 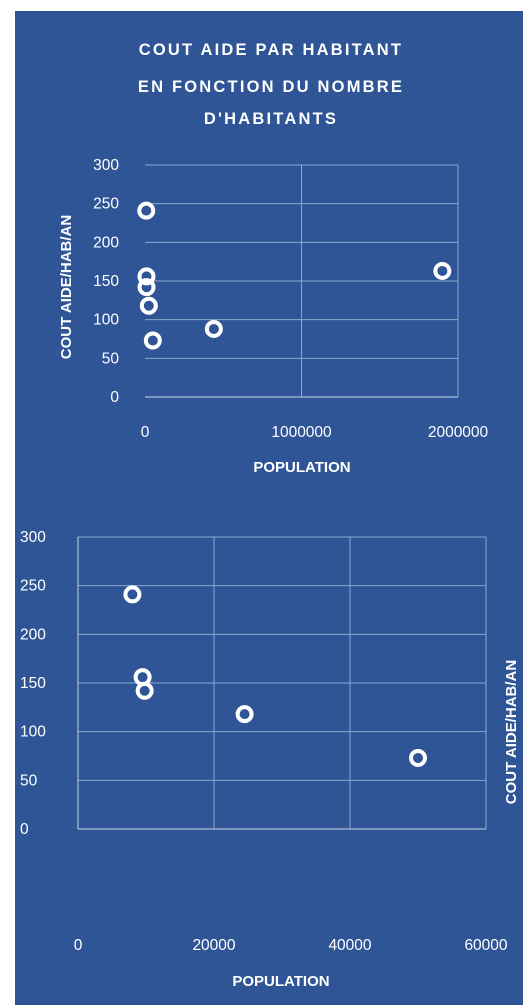 What do you see at coordinates (33, 732) in the screenshot?
I see `chart-2-y-tick-label: 100` at bounding box center [33, 732].